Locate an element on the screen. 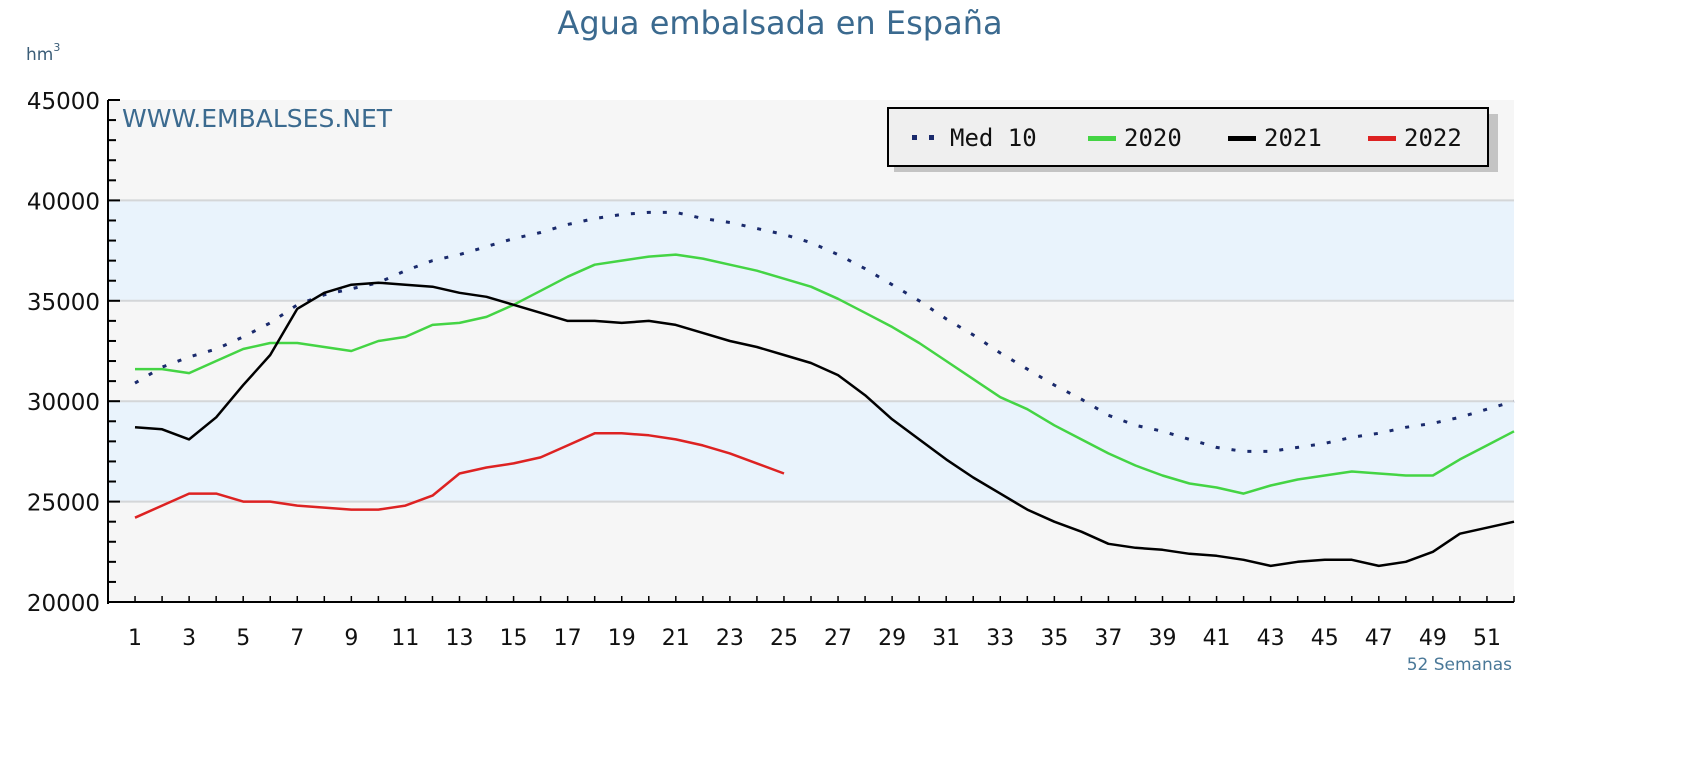  x-tick-label: 19 is located at coordinates (622, 638).